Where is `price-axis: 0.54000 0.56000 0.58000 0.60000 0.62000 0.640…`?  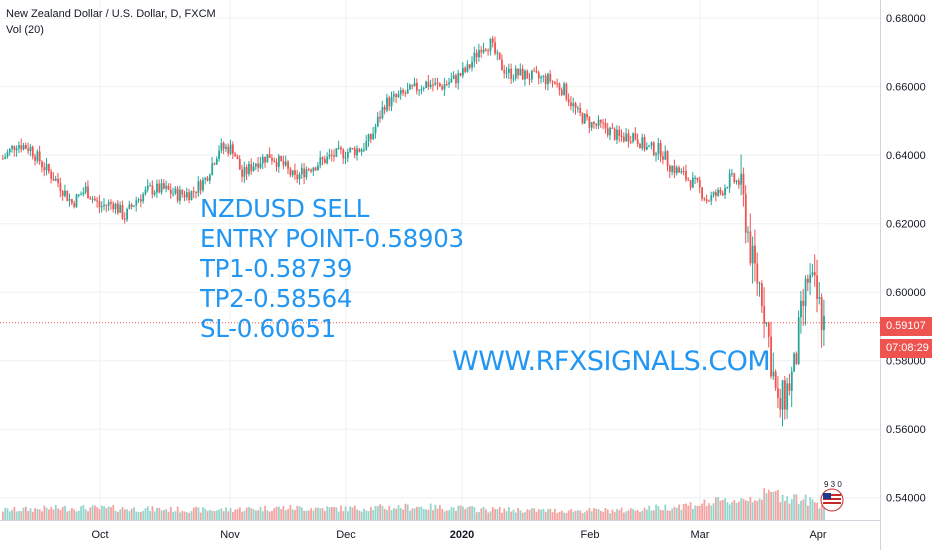 price-axis: 0.54000 0.56000 0.58000 0.60000 0.62000 0.640… is located at coordinates (906, 259).